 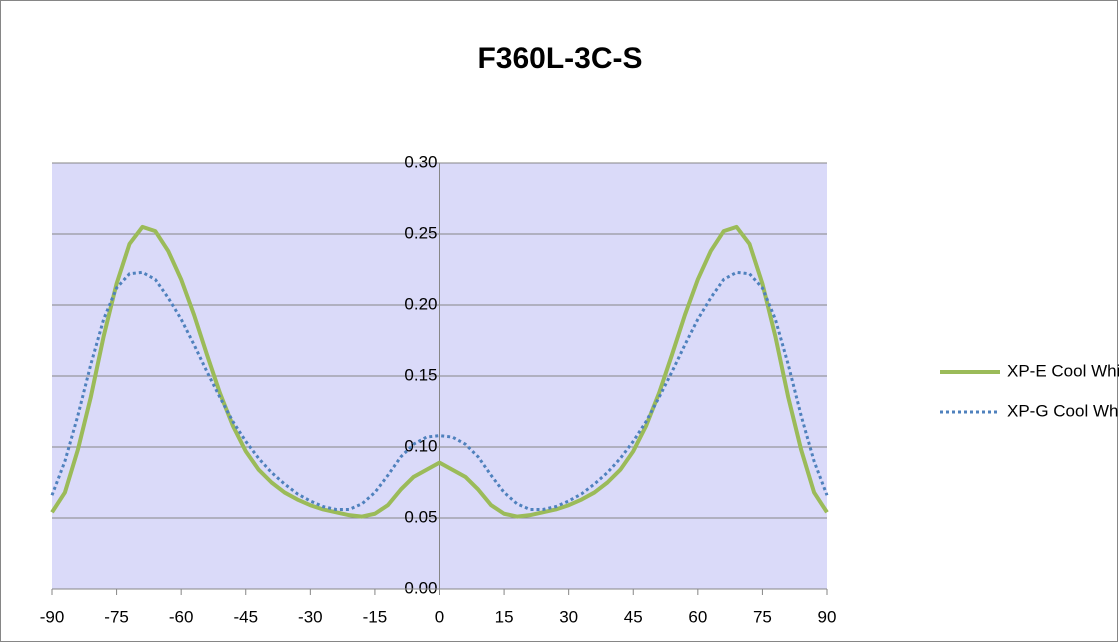 I want to click on legend-label: XP-G Cool White, so click(x=1063, y=410).